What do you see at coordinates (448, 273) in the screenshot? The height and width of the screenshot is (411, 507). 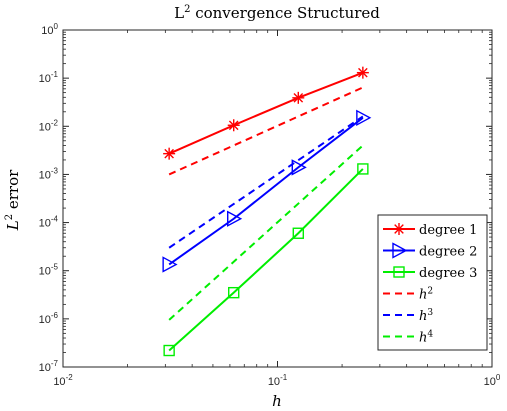 I see `legend-label: degree 3` at bounding box center [448, 273].